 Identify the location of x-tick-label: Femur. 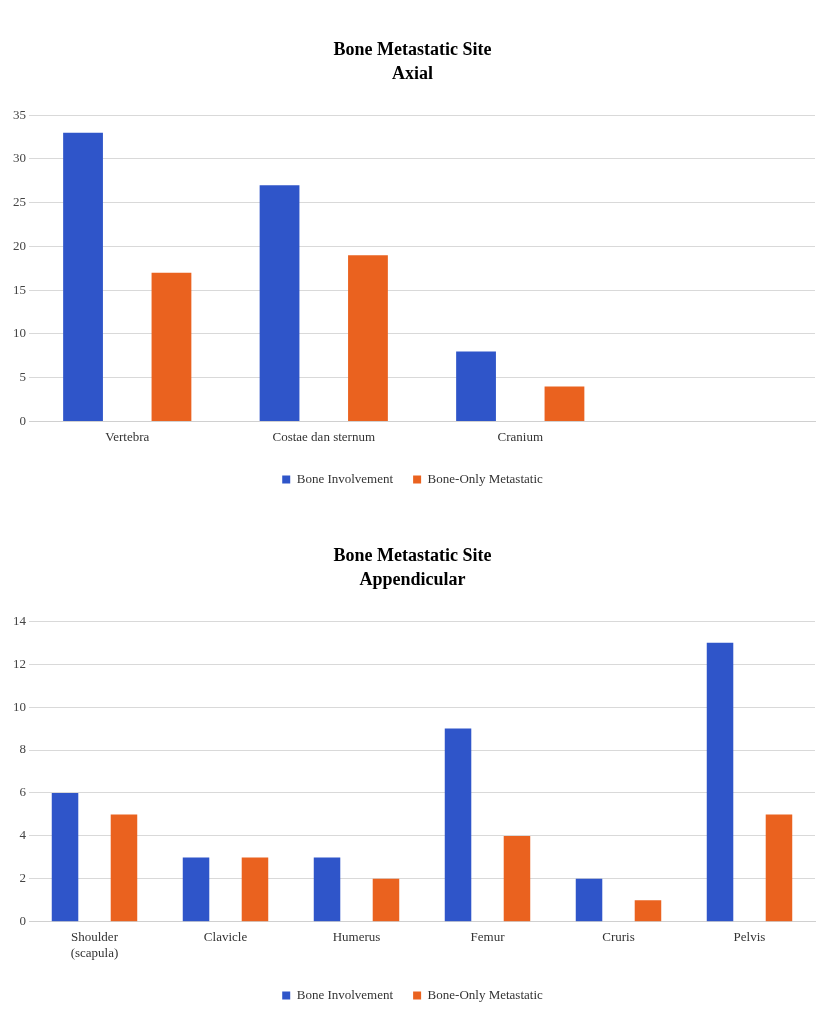
(488, 937).